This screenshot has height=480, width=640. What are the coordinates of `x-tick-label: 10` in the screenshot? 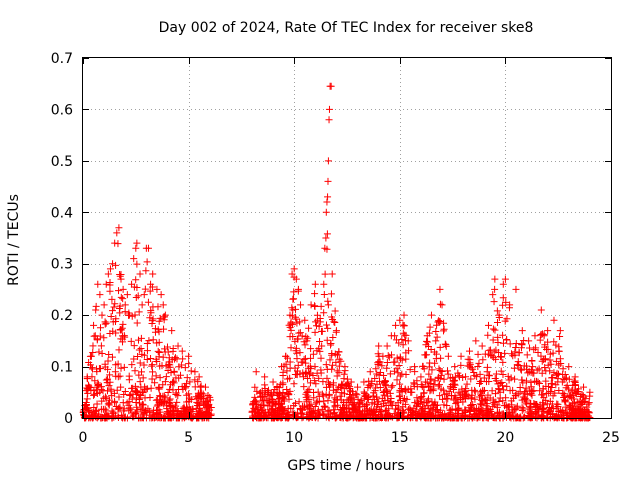 It's located at (294, 438).